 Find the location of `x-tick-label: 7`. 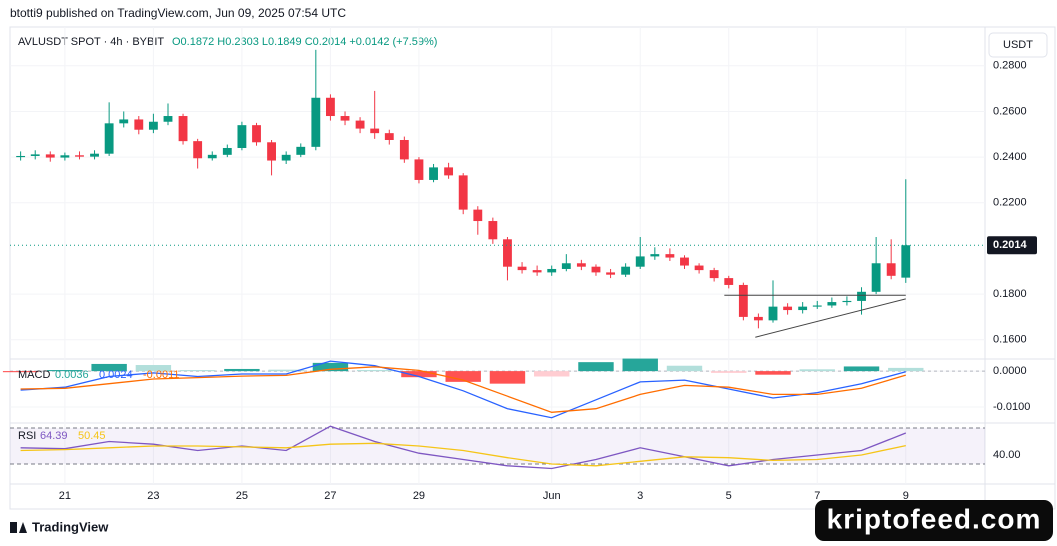

x-tick-label: 7 is located at coordinates (817, 496).